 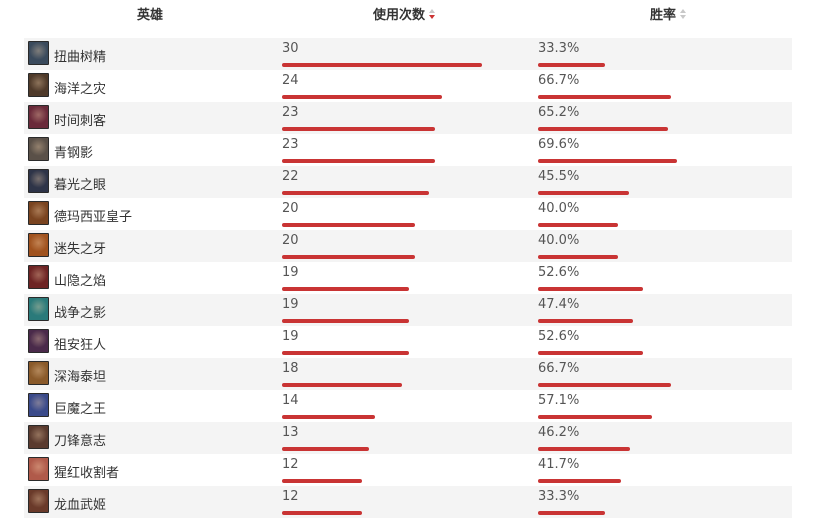 I want to click on table-row: 扭曲树精 30 33.3%, so click(x=408, y=54).